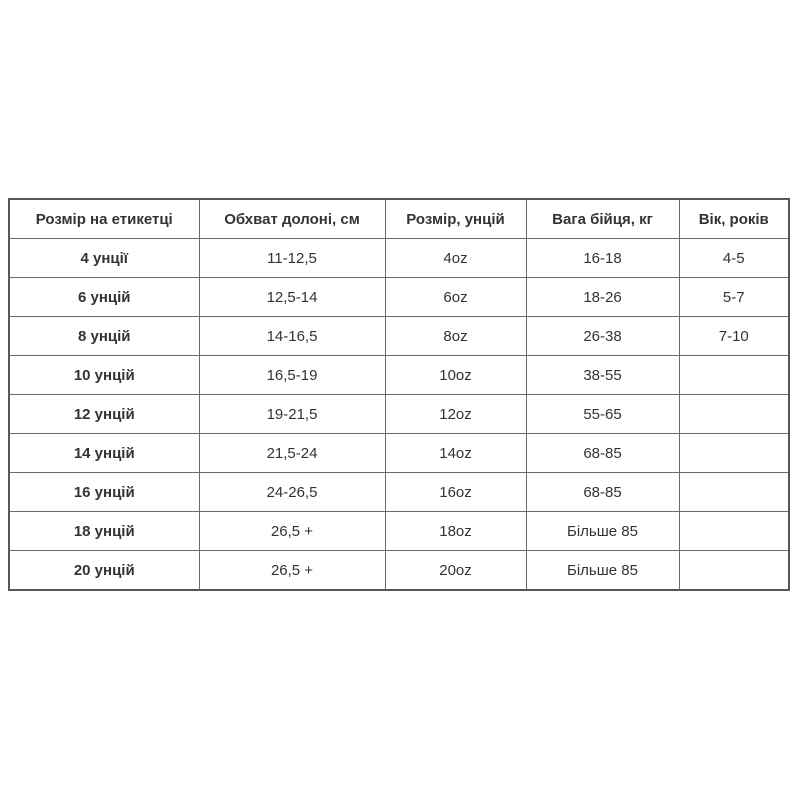 The width and height of the screenshot is (800, 800). I want to click on table-cell: 18oz, so click(455, 531).